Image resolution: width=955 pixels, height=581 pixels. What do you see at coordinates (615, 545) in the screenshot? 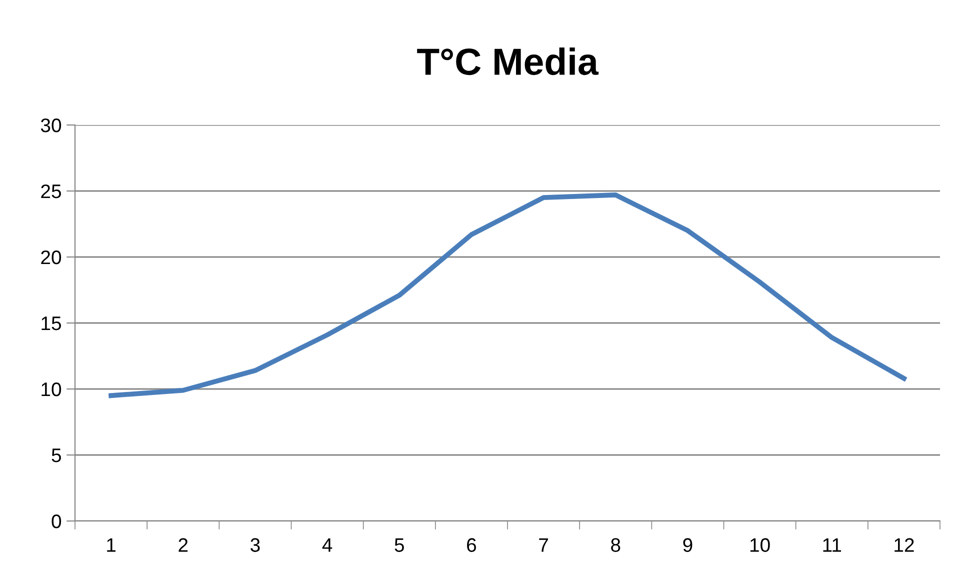
I see `x-tick-label: 8` at bounding box center [615, 545].